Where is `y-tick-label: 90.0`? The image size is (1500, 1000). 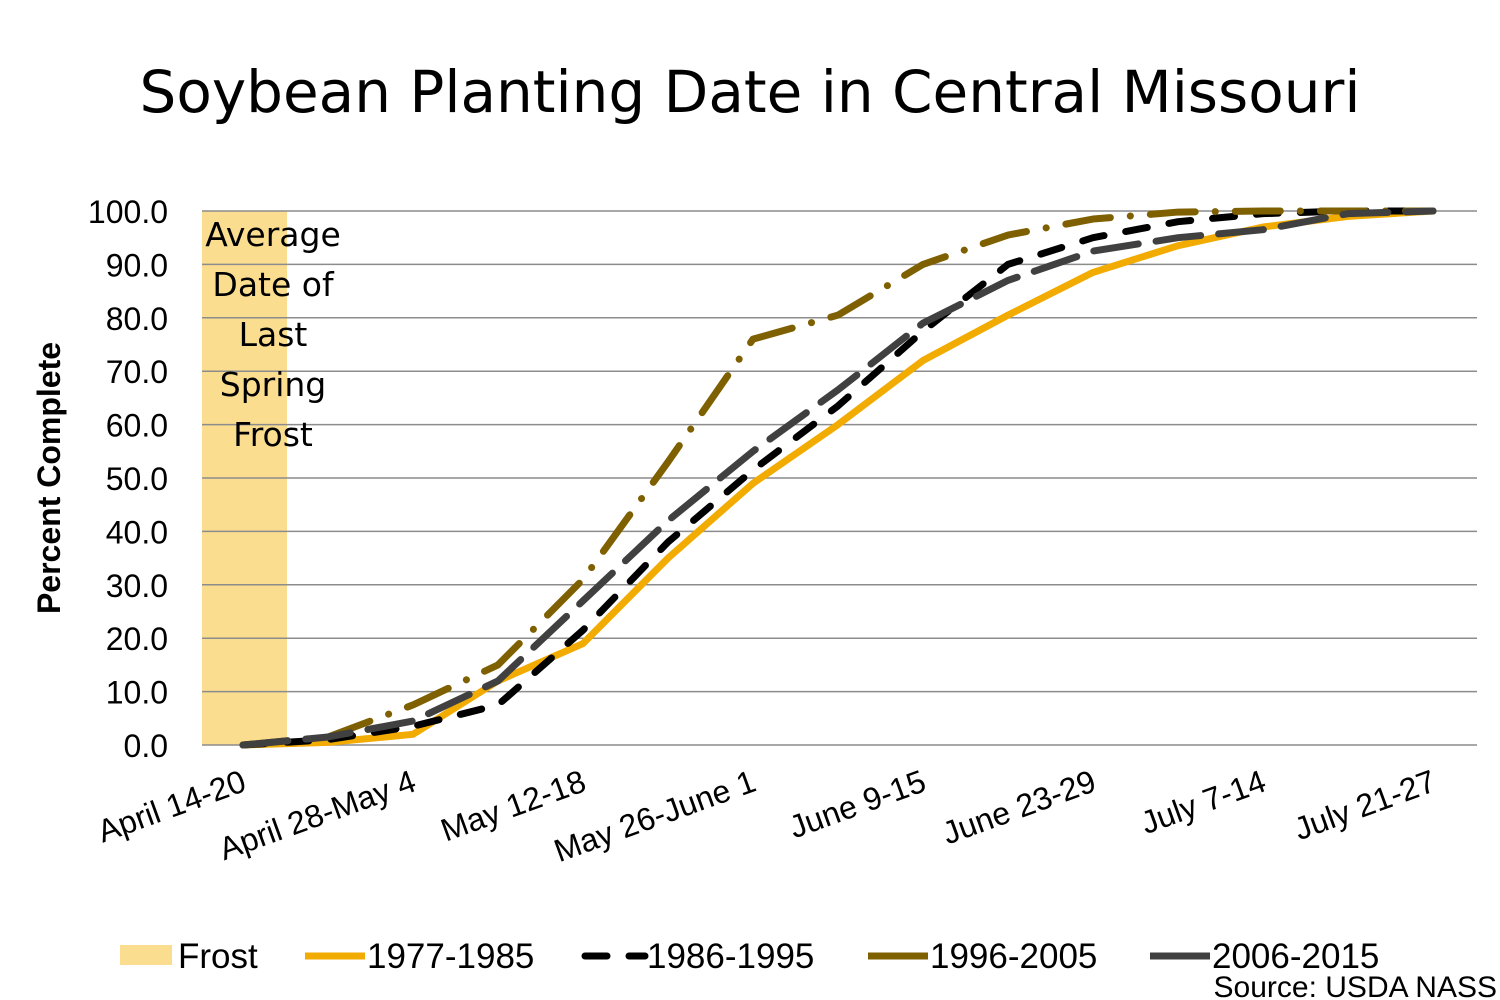
y-tick-label: 90.0 is located at coordinates (137, 265).